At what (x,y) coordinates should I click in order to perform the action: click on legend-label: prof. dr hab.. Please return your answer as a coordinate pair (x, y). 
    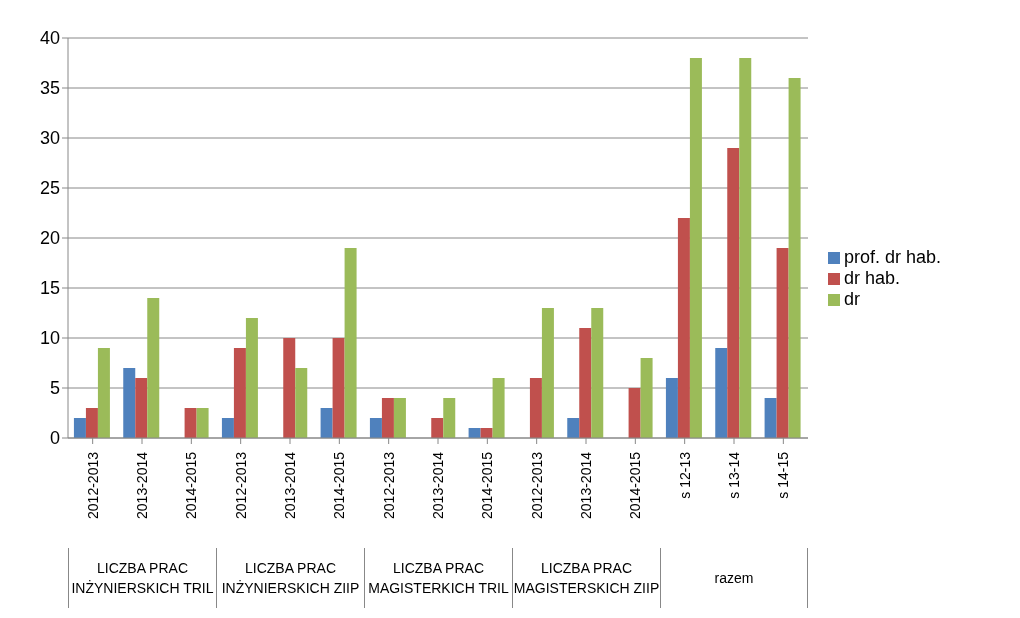
    Looking at the image, I should click on (893, 256).